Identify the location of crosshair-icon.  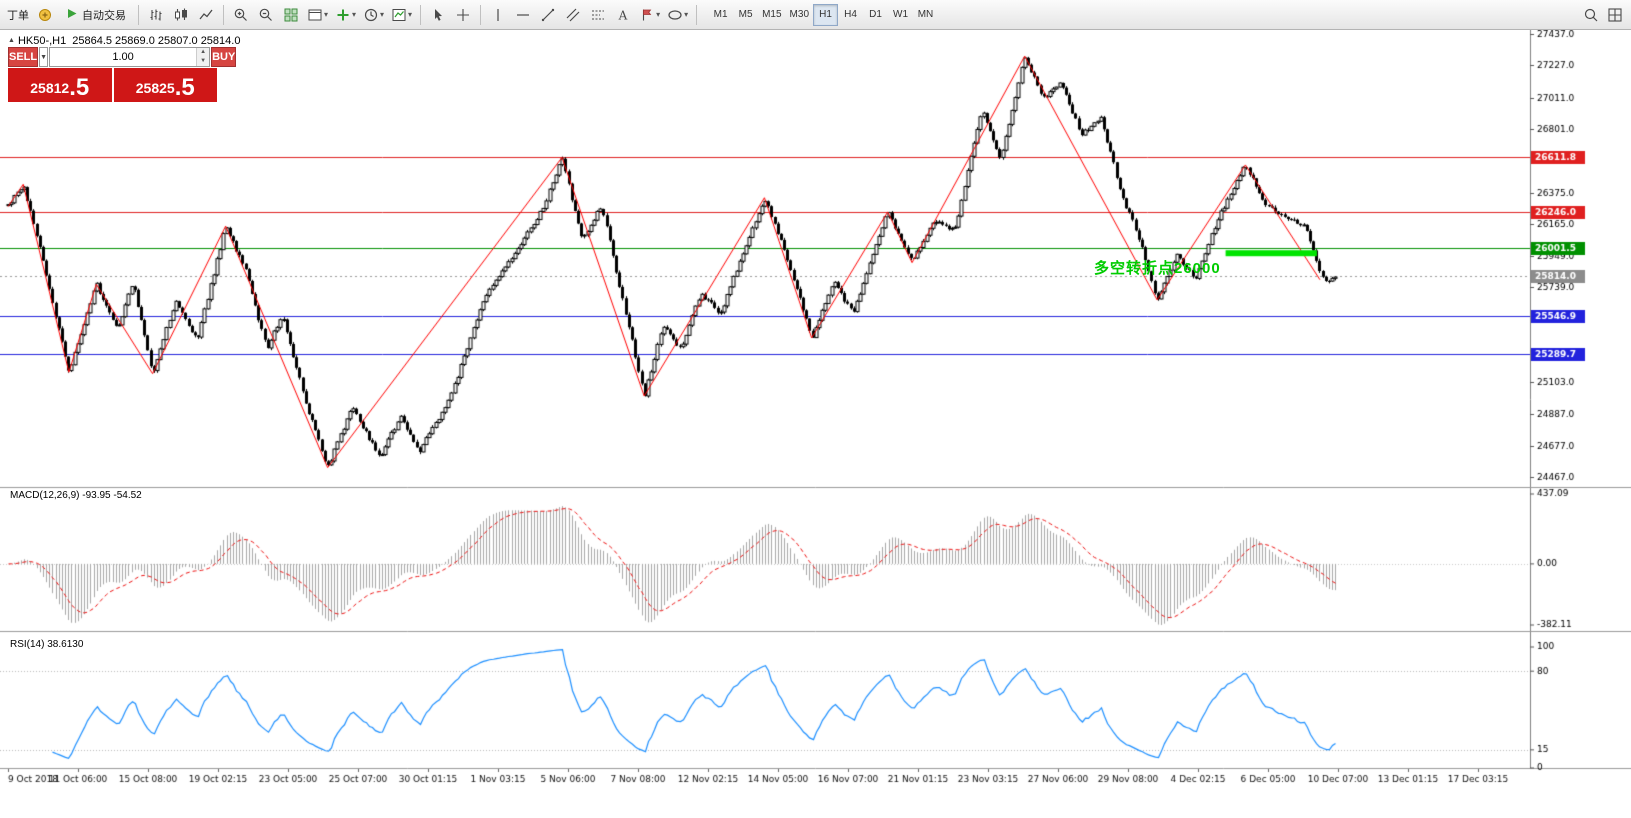
(463, 15).